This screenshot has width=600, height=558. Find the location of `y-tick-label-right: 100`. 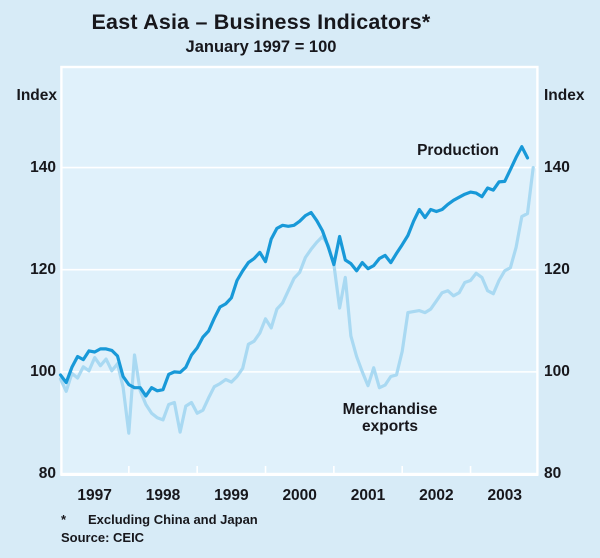

y-tick-label-right: 100 is located at coordinates (557, 371).